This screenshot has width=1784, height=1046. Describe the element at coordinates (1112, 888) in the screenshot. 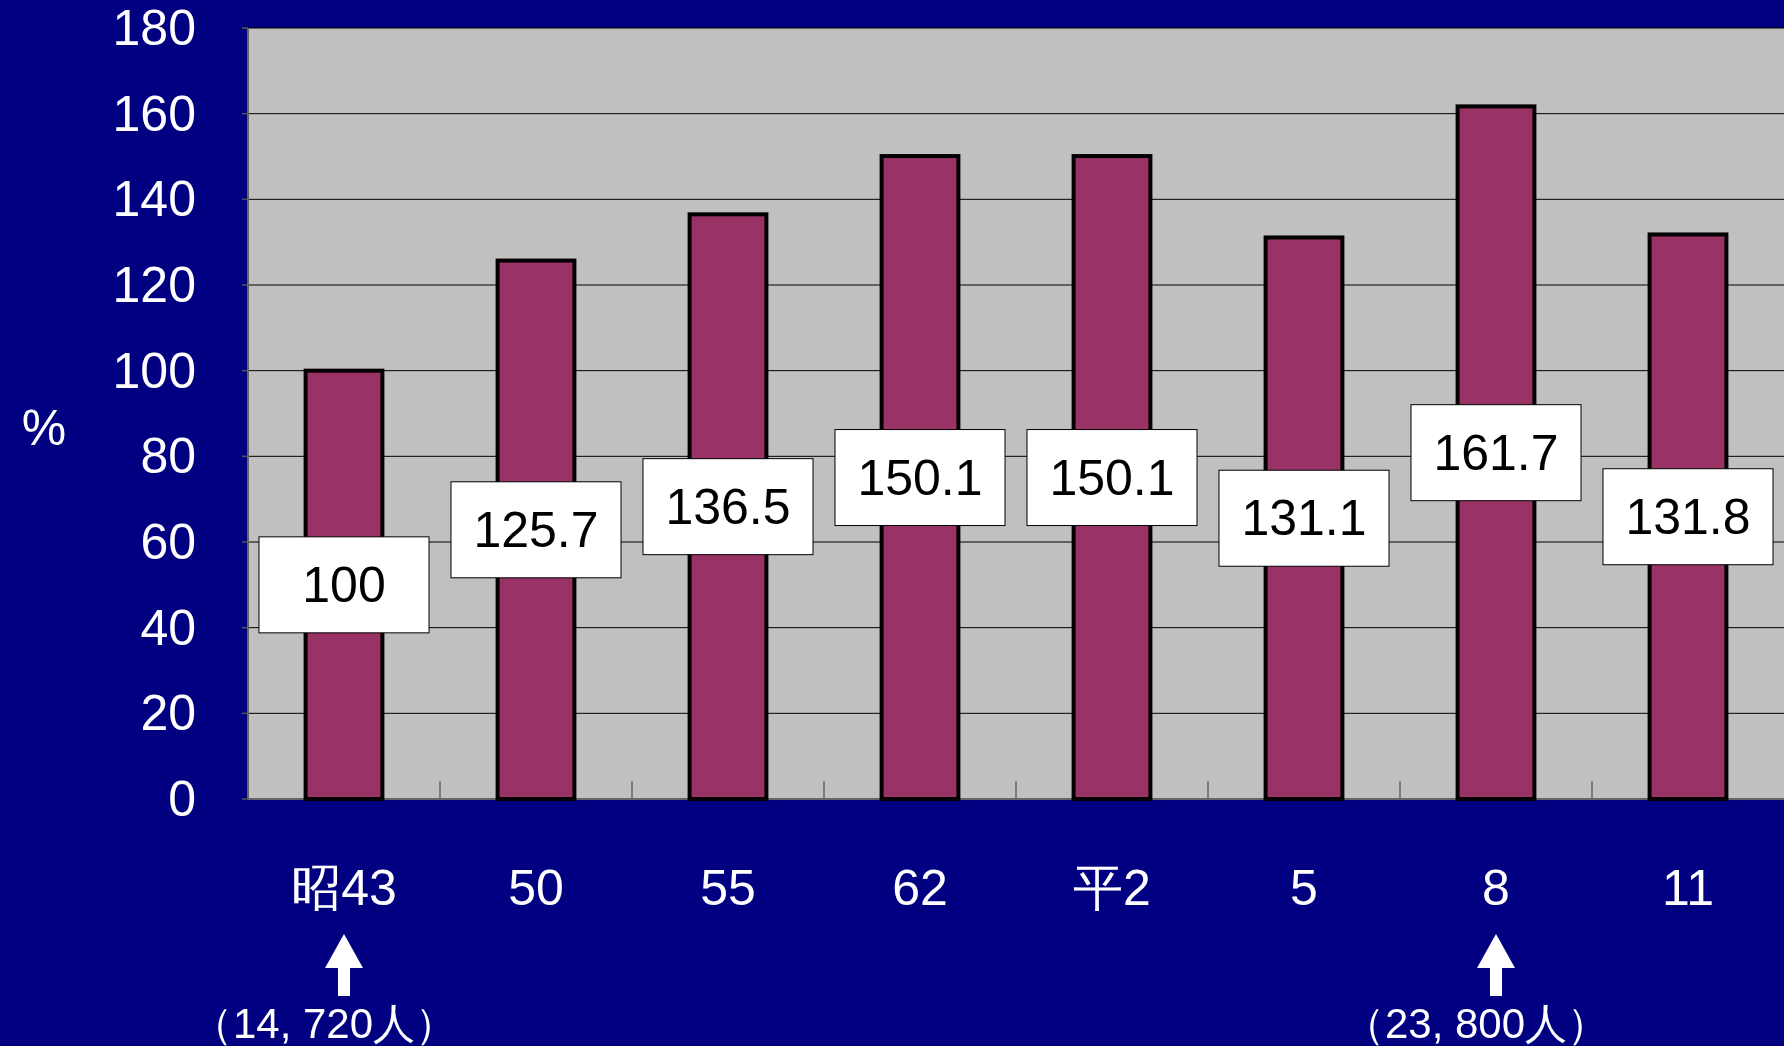

I see `x-tick-label: 平2` at that location.